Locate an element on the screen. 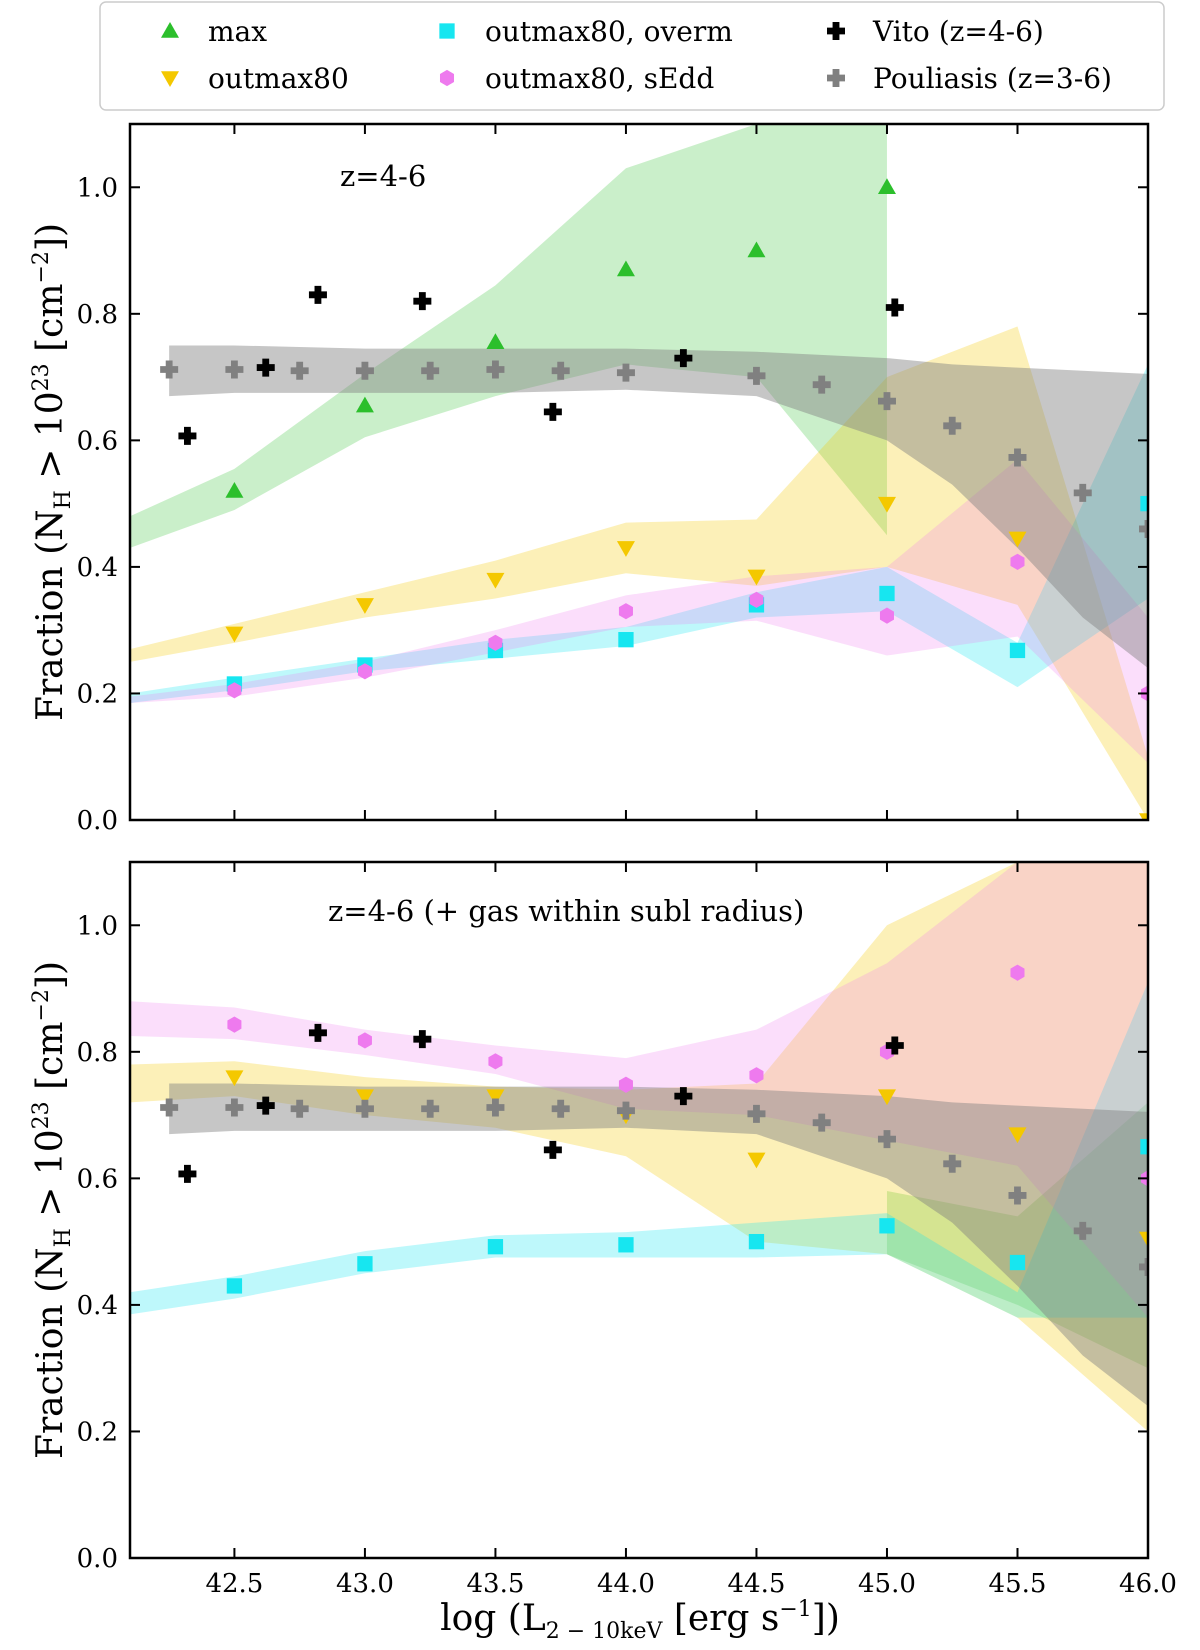 The width and height of the screenshot is (1200, 1650). legend-label-outmax80: outmax80 is located at coordinates (278, 78).